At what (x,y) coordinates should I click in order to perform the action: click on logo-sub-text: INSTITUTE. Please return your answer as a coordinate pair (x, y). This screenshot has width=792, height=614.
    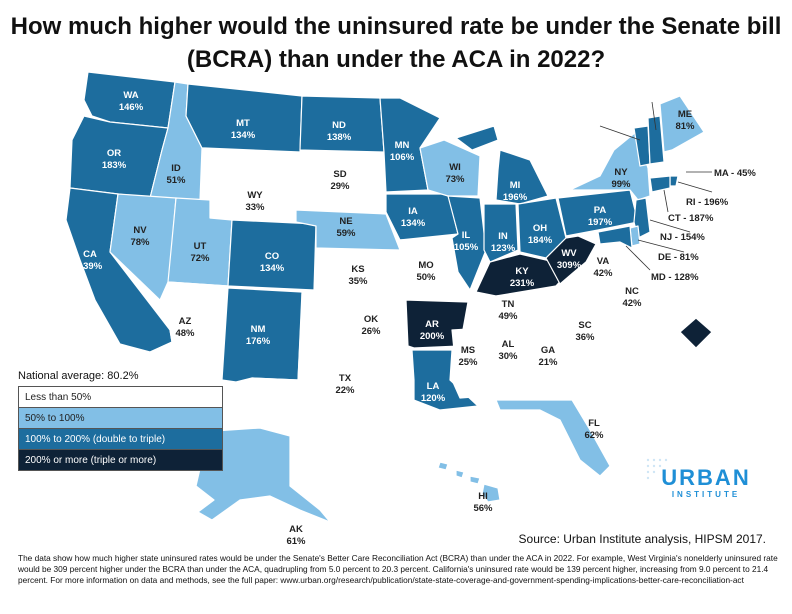
    Looking at the image, I should click on (706, 494).